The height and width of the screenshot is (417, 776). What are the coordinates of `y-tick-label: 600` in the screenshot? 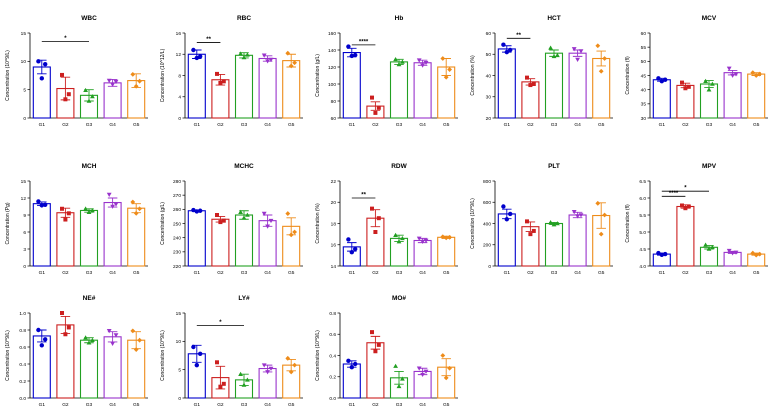 It's located at (487, 203).